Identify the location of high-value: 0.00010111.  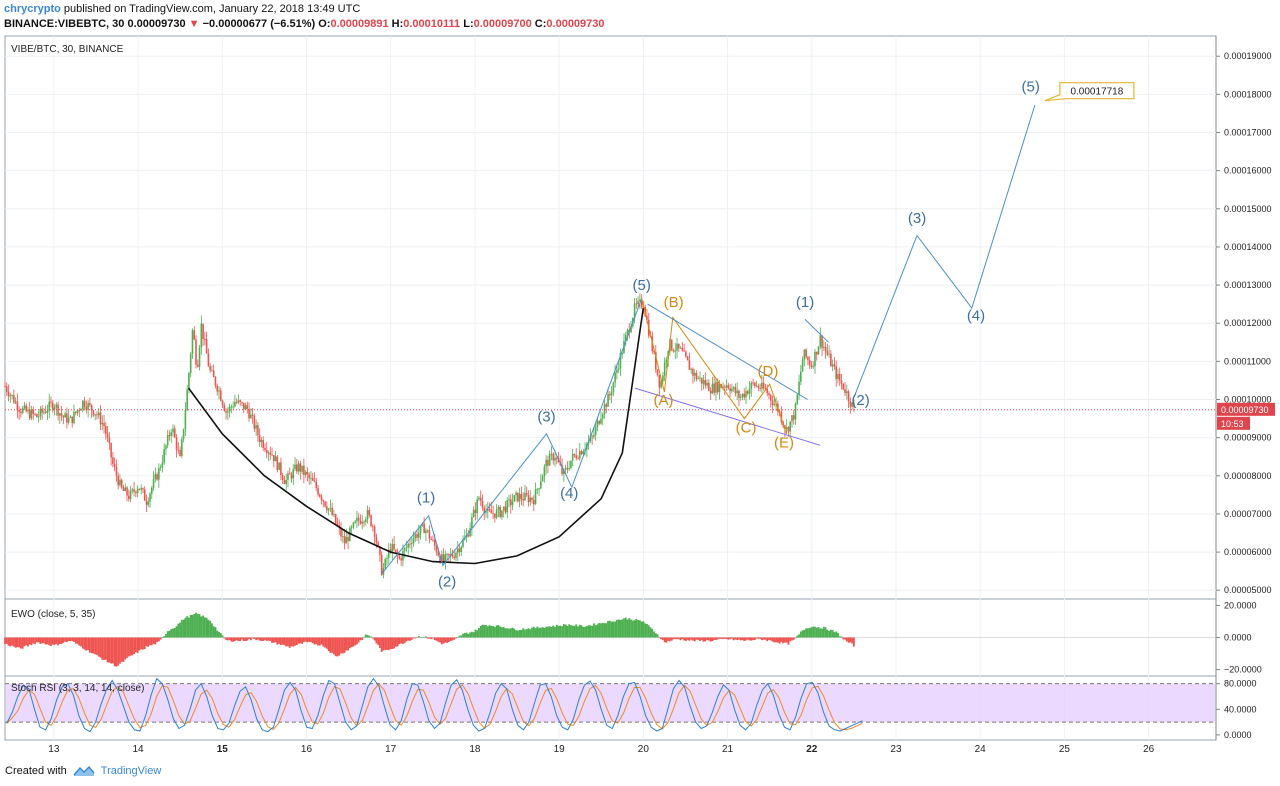
(432, 24).